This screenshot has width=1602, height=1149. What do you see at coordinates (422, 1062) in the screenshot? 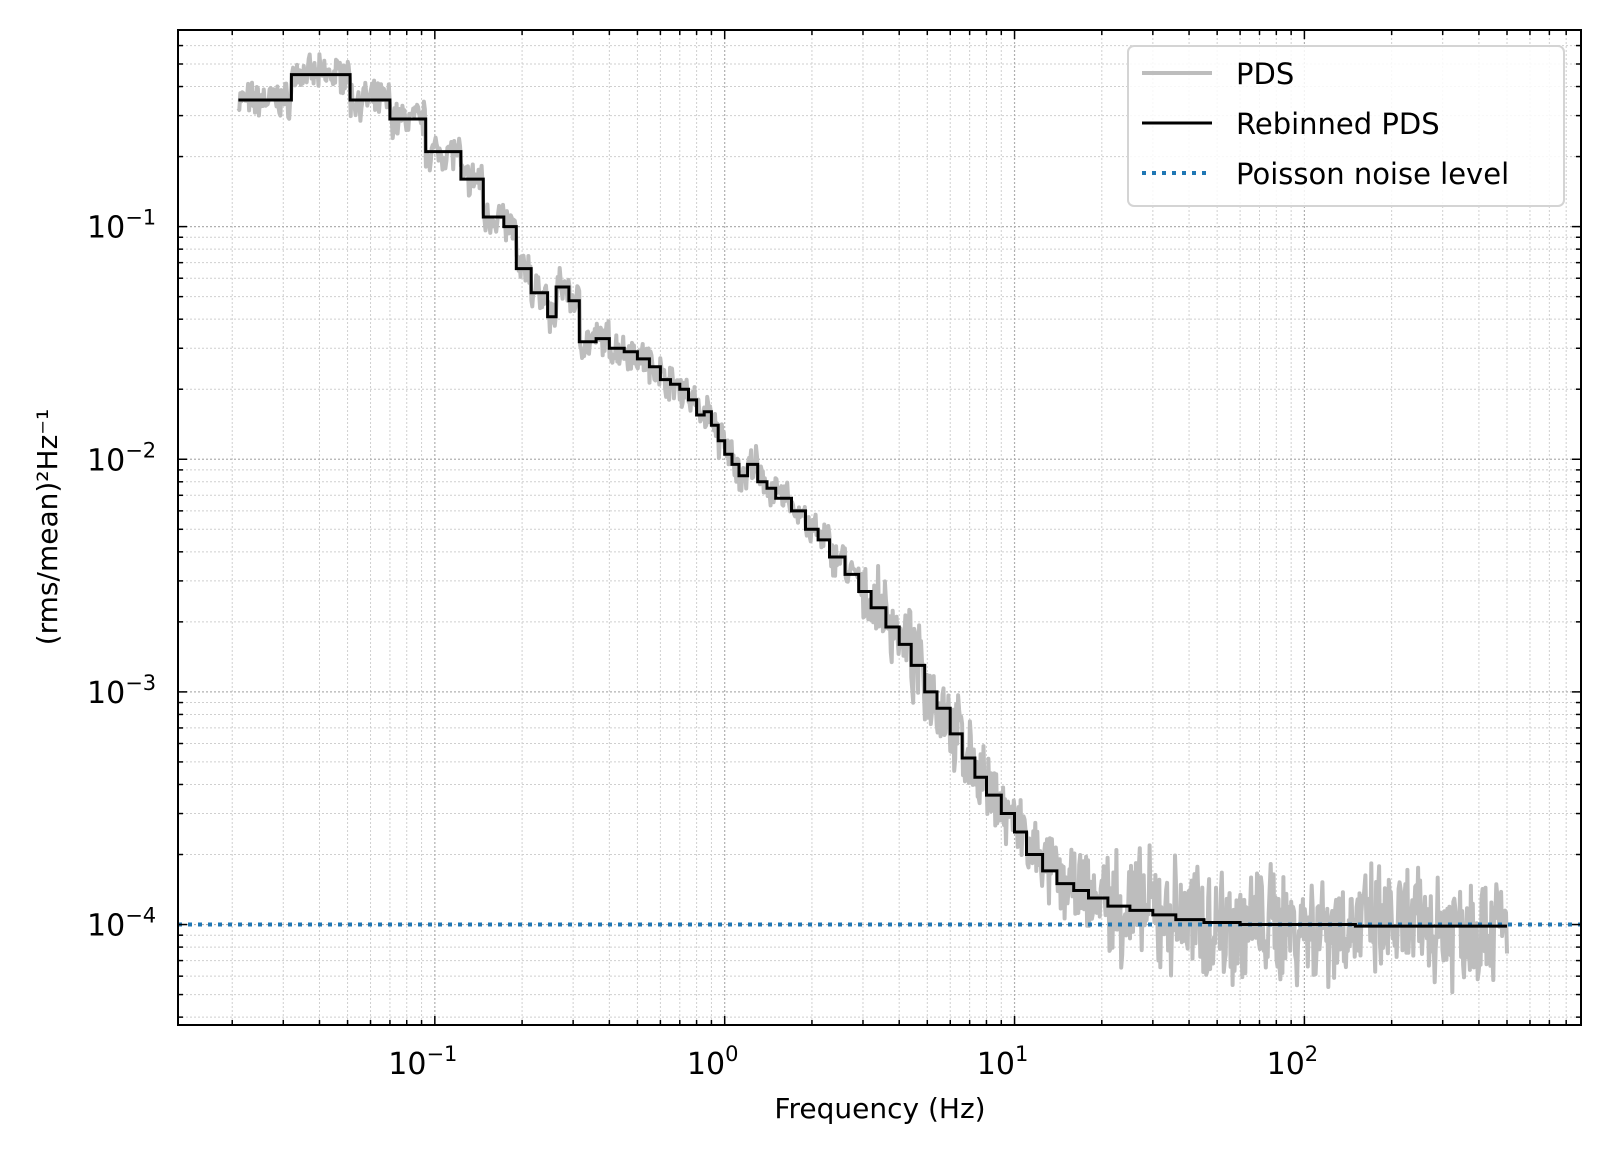
I see `x-tick-label: 10⁻¹` at bounding box center [422, 1062].